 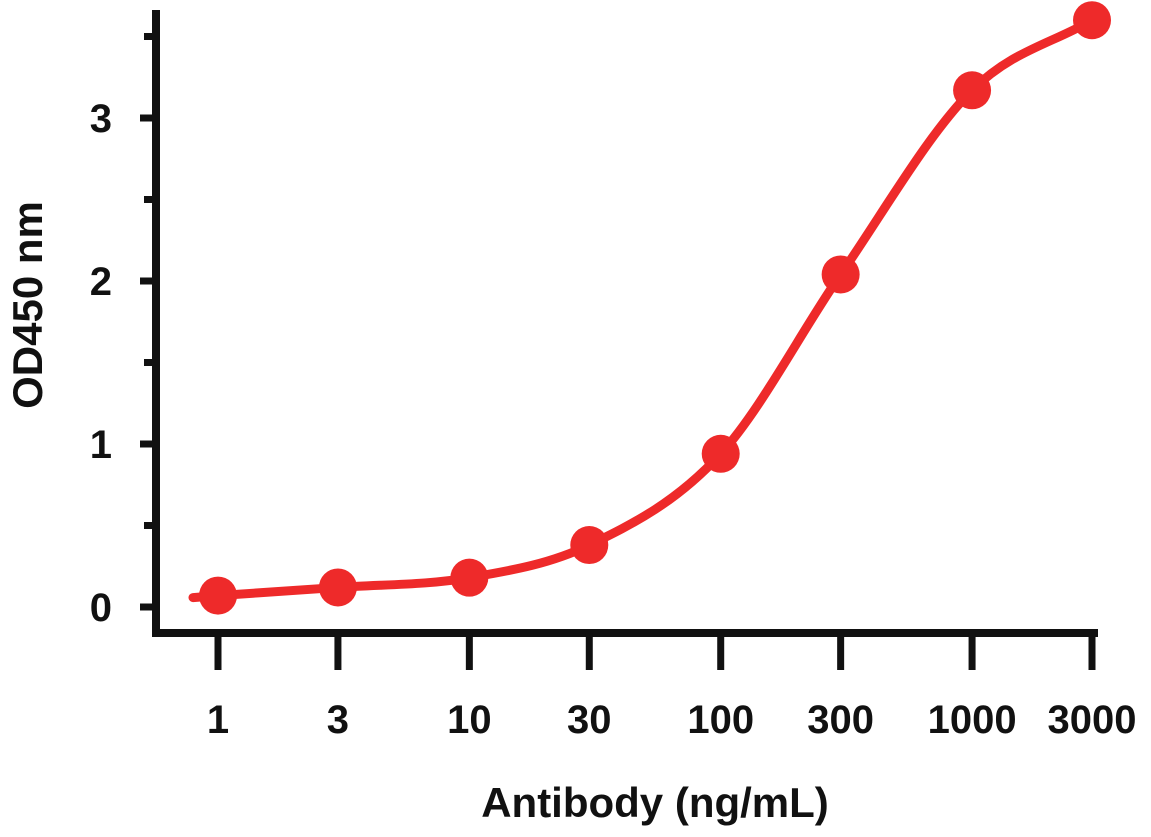 I want to click on x-axis-title: Antibody (ng/mL), so click(x=655, y=802).